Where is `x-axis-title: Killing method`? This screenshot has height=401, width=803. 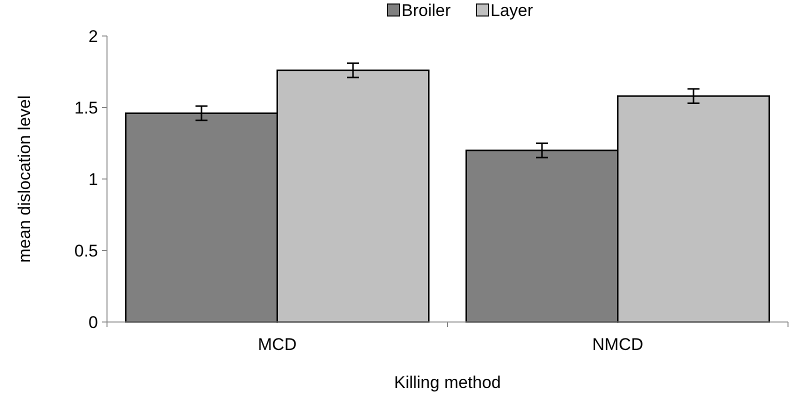 x-axis-title: Killing method is located at coordinates (447, 382).